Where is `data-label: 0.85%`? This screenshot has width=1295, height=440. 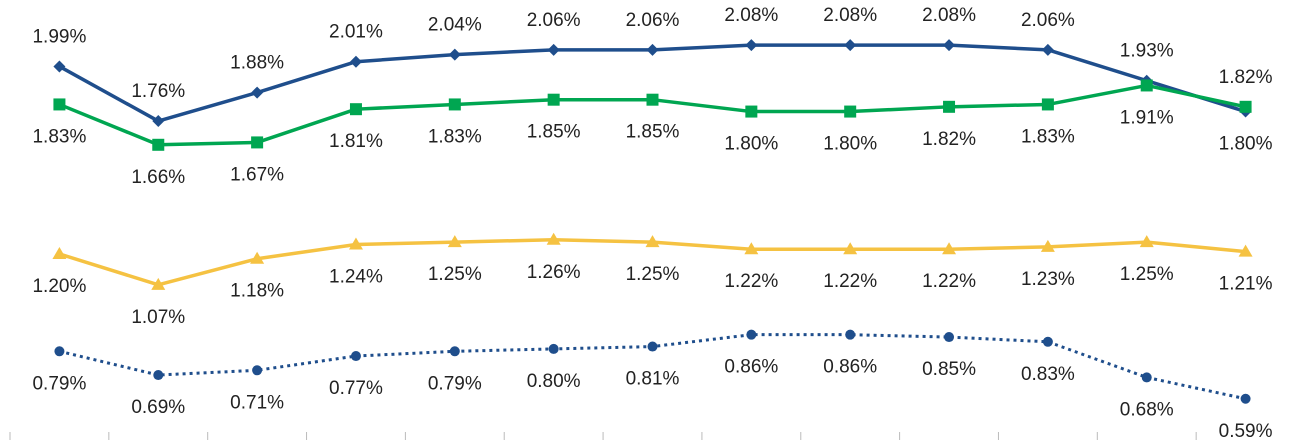
data-label: 0.85% is located at coordinates (949, 369).